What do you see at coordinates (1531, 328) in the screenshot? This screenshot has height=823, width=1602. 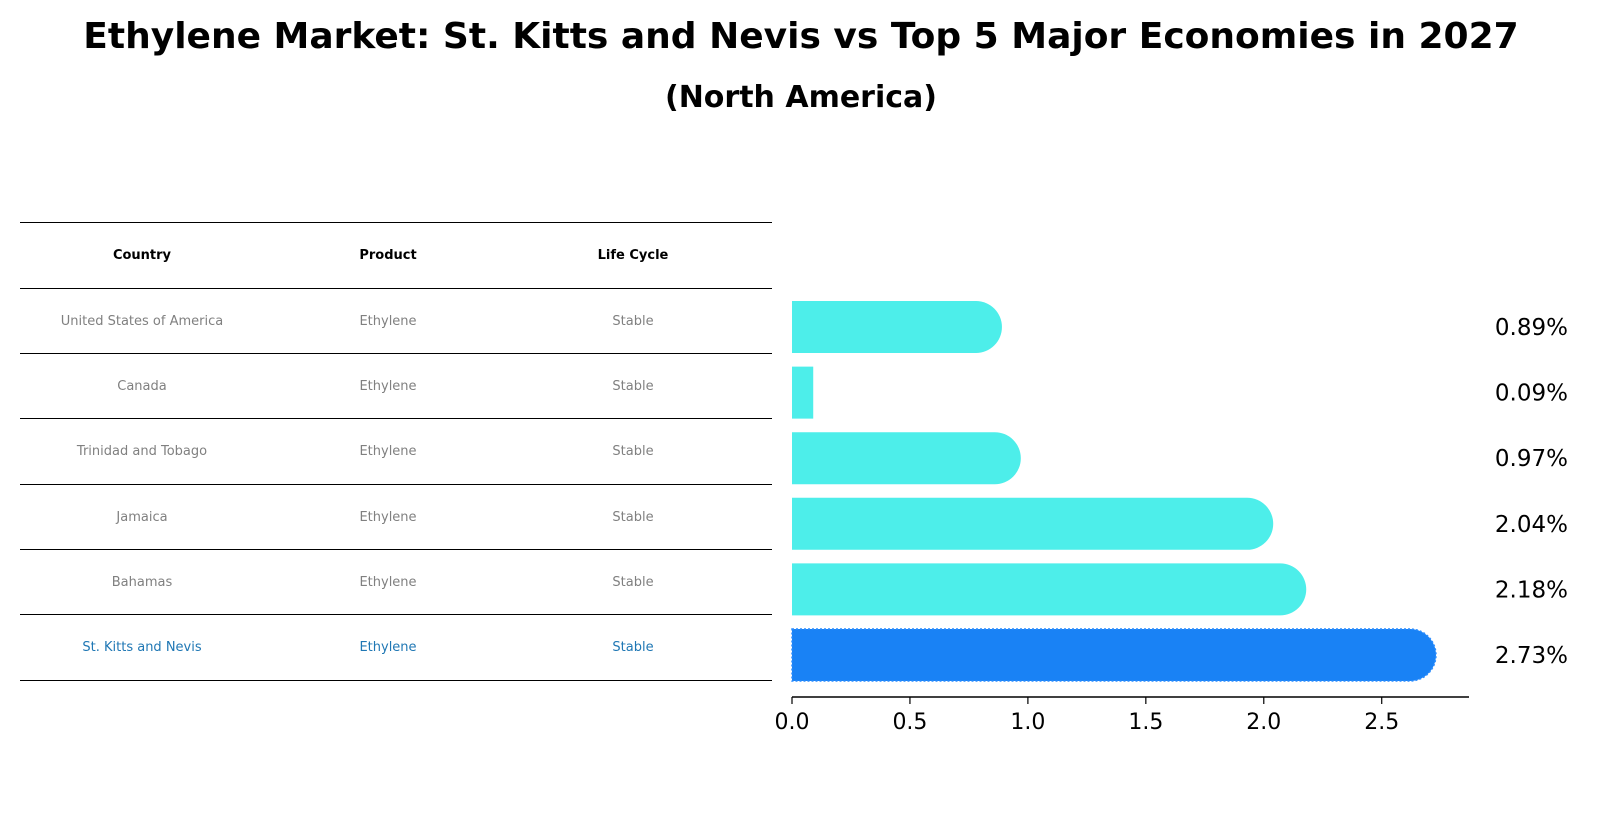 I see `value-label: 0.89%` at bounding box center [1531, 328].